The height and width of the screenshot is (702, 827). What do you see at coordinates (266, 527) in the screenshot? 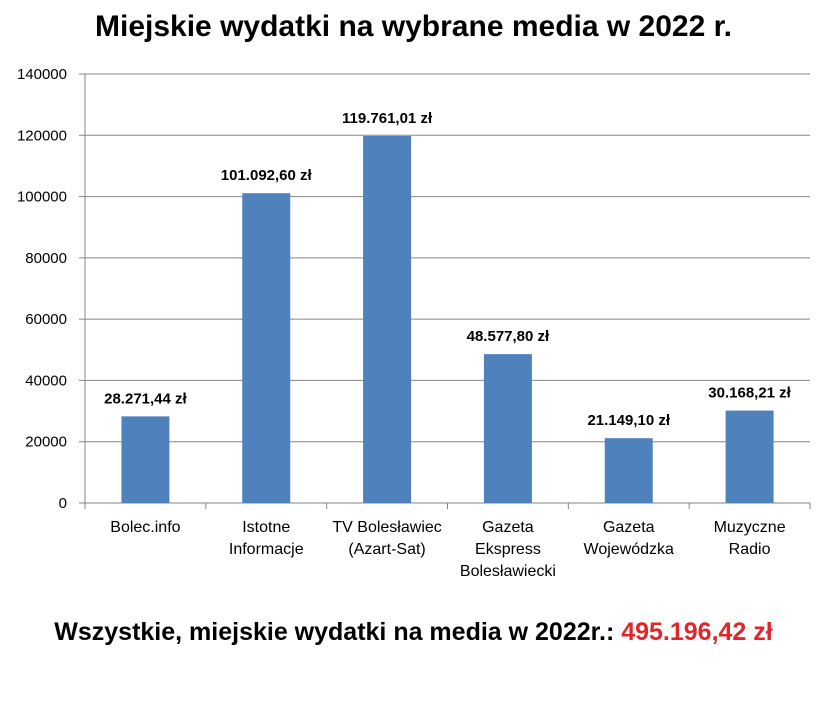
I see `x-tick-label: Istotne` at bounding box center [266, 527].